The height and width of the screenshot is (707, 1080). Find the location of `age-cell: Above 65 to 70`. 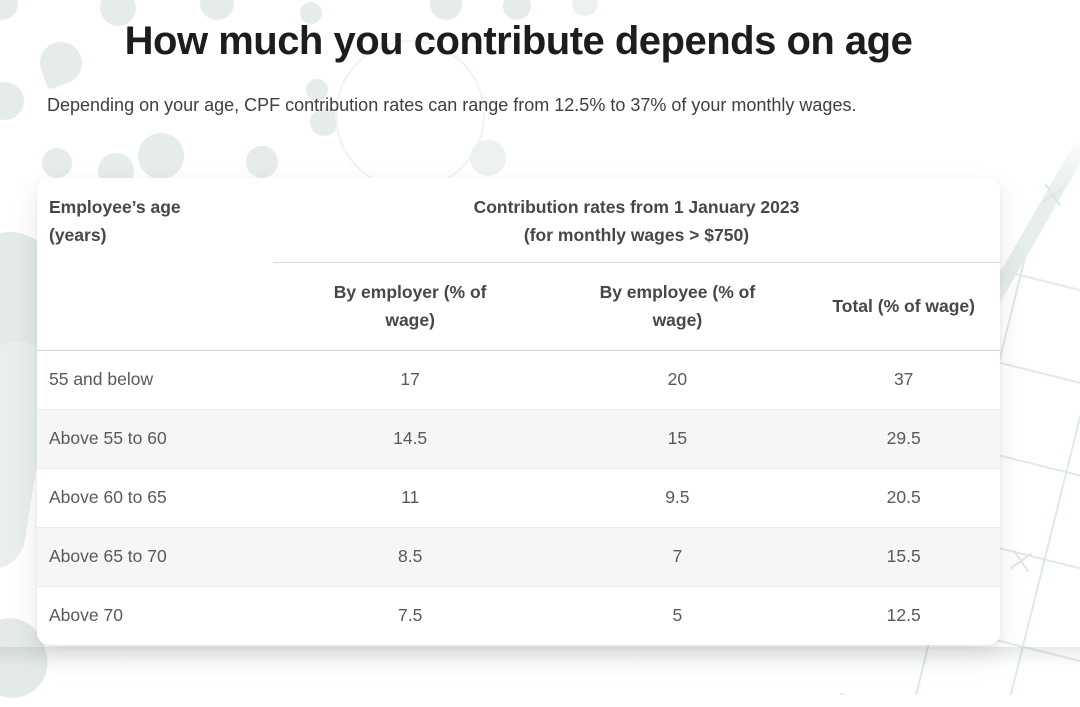

age-cell: Above 65 to 70 is located at coordinates (108, 556).